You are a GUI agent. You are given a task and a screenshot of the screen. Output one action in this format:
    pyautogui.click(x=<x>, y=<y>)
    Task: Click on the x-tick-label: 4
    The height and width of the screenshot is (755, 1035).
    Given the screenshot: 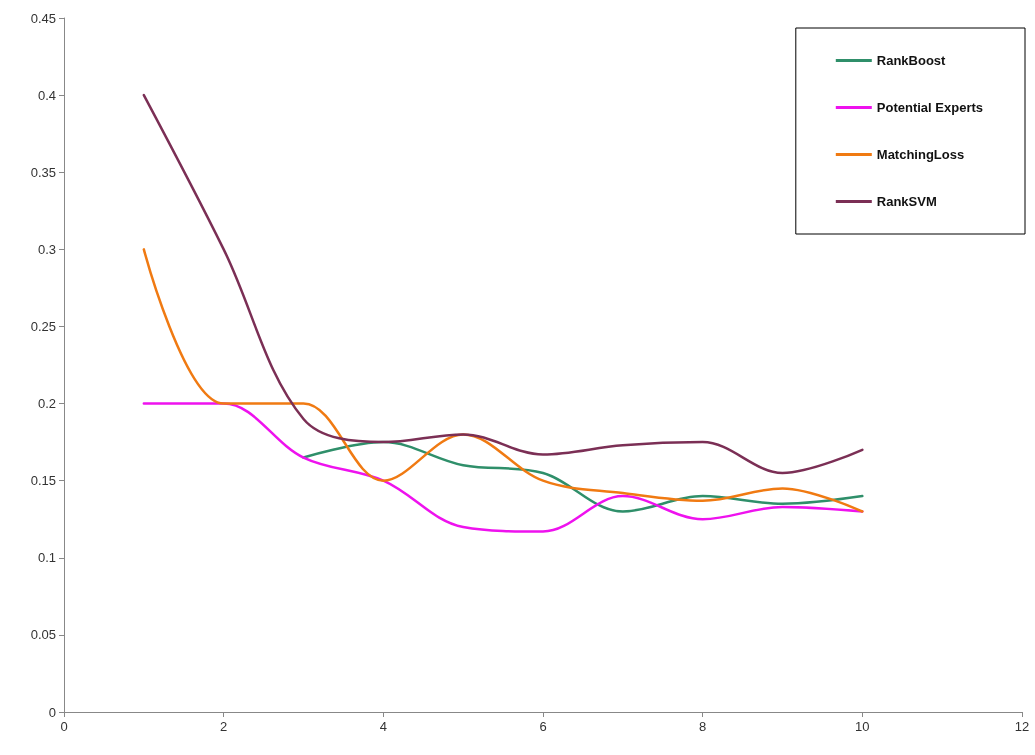 What is the action you would take?
    pyautogui.click(x=383, y=726)
    